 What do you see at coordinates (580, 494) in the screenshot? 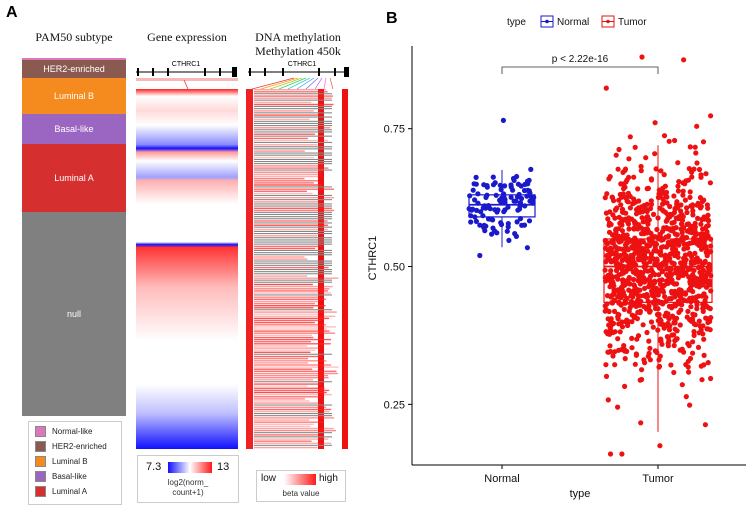
I see `x-axis-label: type` at bounding box center [580, 494].